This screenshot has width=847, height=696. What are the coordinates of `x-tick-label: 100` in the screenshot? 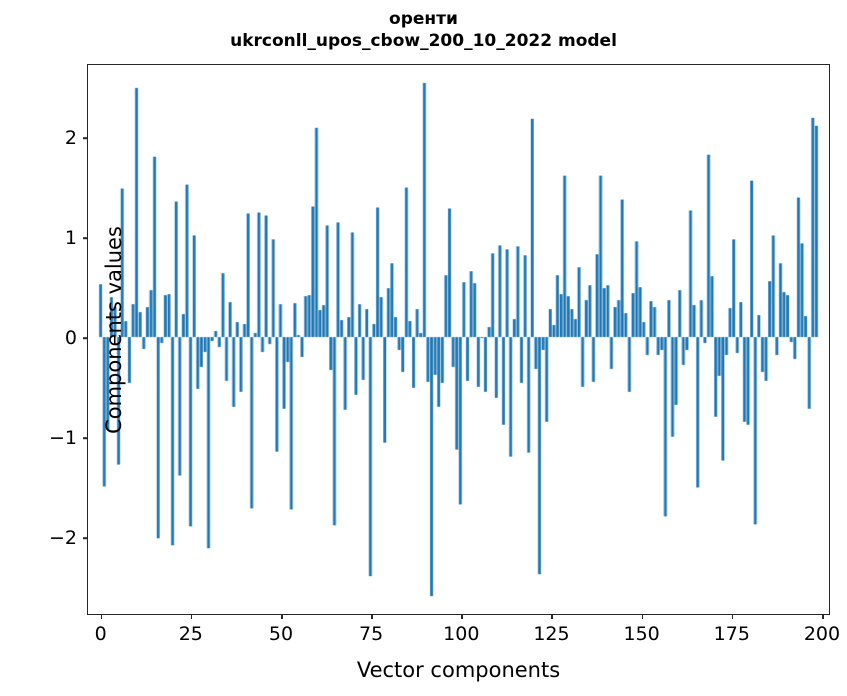 It's located at (461, 634).